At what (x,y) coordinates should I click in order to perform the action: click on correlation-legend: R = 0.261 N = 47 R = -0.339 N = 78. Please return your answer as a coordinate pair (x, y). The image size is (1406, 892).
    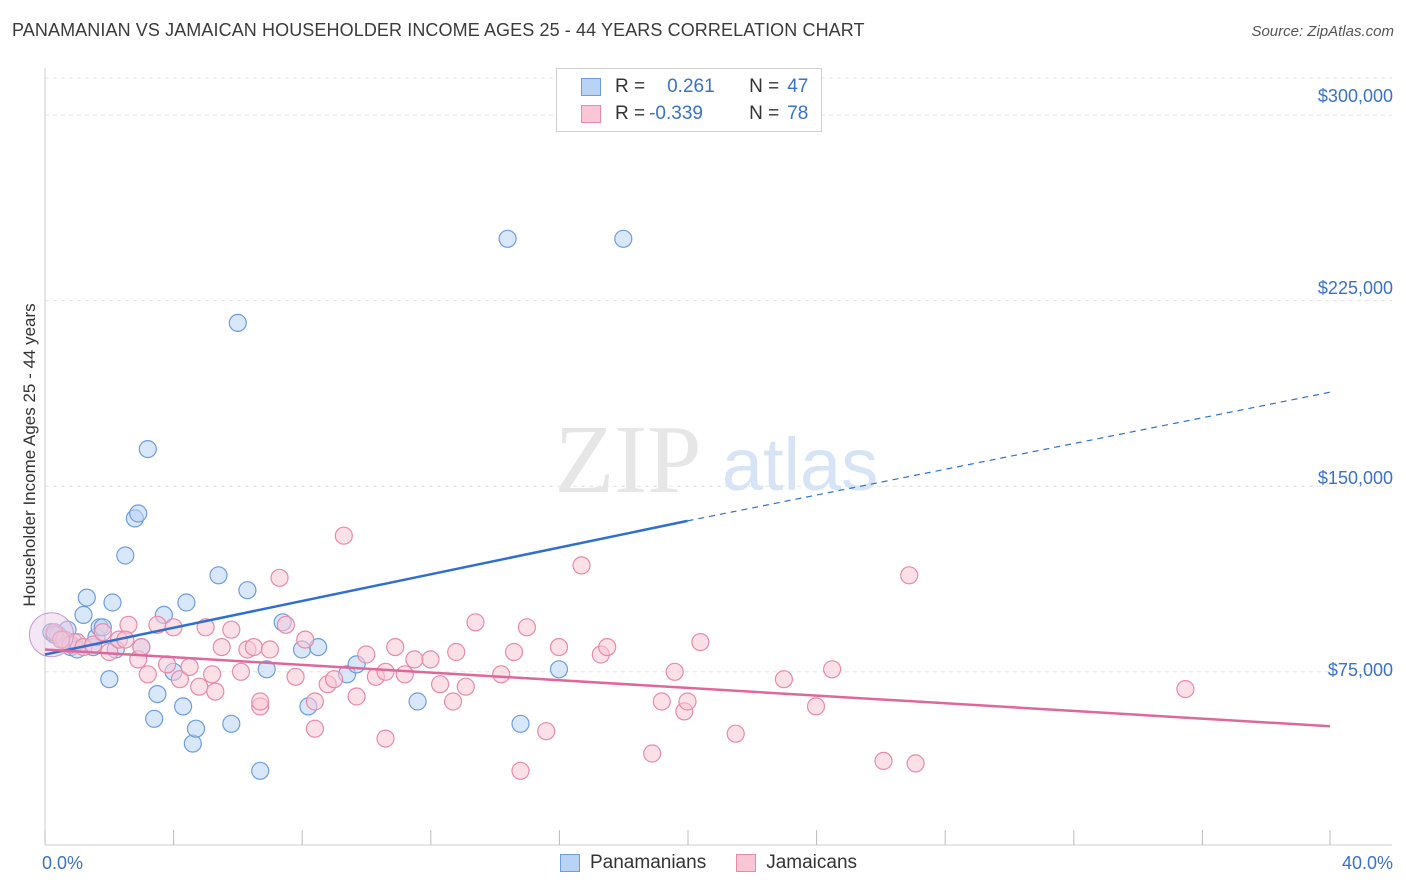
    Looking at the image, I should click on (689, 100).